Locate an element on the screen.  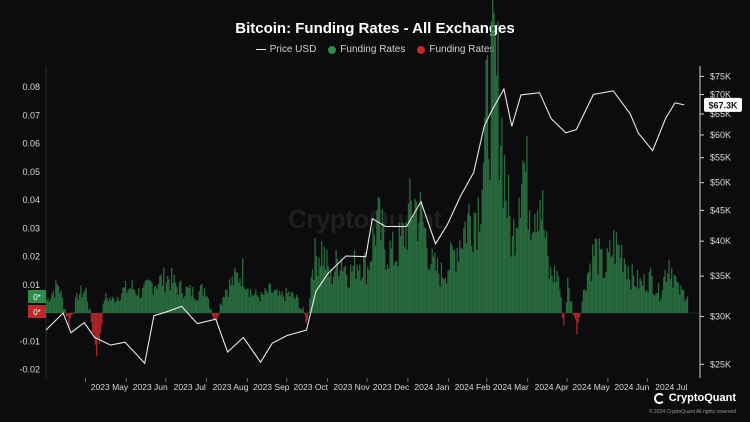
legend-funding-positive: Funding Rates is located at coordinates (366, 49).